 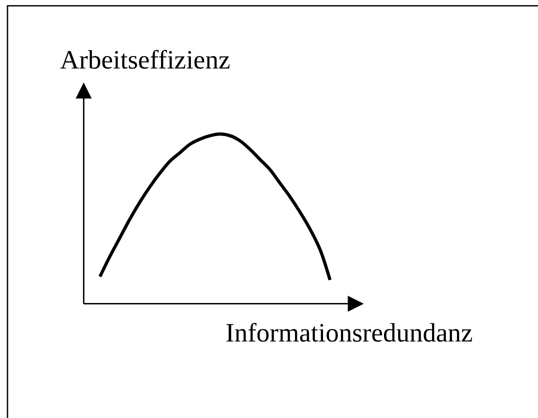 What do you see at coordinates (145, 59) in the screenshot?
I see `y-axis-title: Arbeitseffizienz` at bounding box center [145, 59].